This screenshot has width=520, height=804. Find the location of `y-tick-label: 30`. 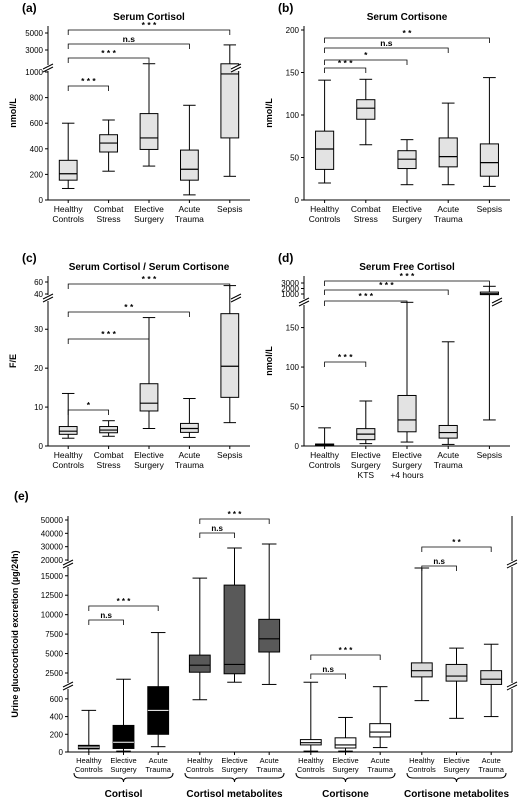

y-tick-label: 30 is located at coordinates (38, 329).